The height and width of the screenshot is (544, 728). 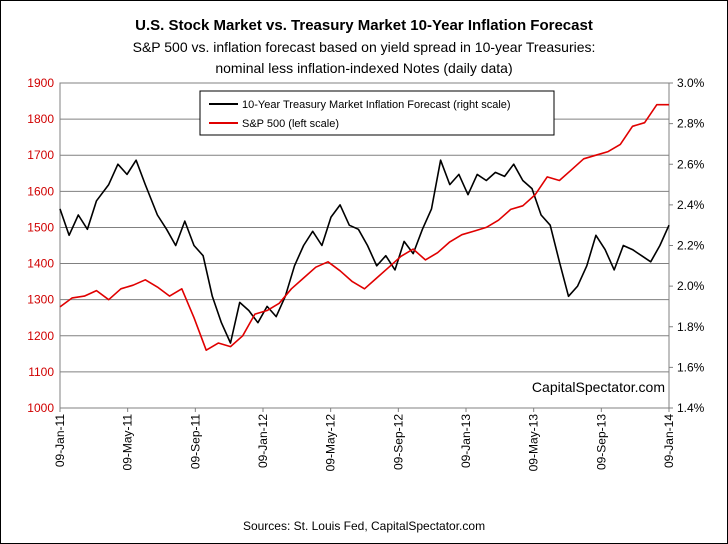 What do you see at coordinates (40, 300) in the screenshot?
I see `left-tick-label: 1300` at bounding box center [40, 300].